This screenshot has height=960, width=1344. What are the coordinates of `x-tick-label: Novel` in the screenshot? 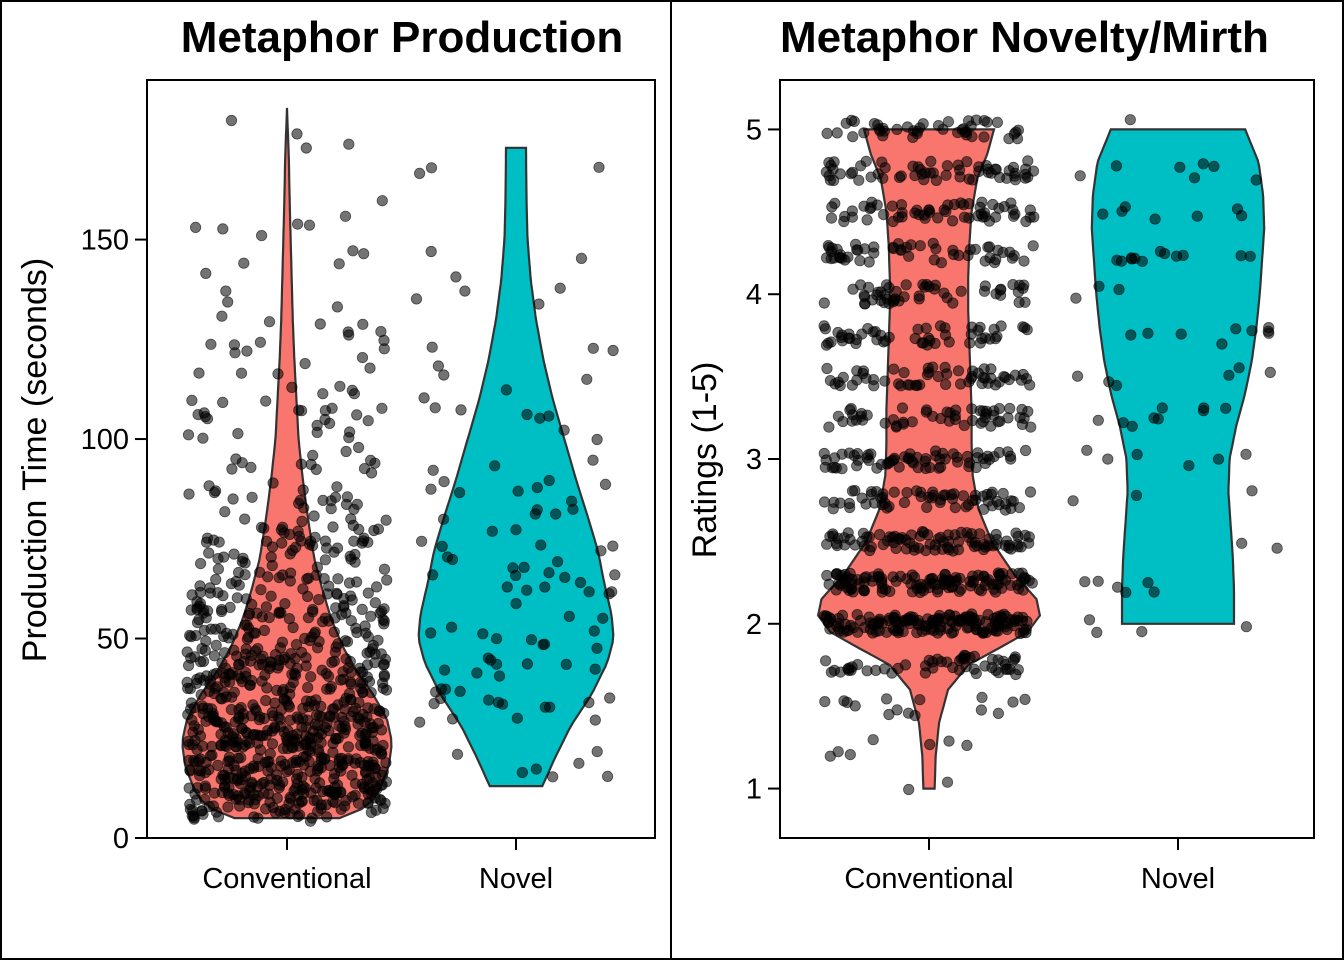 It's located at (516, 879).